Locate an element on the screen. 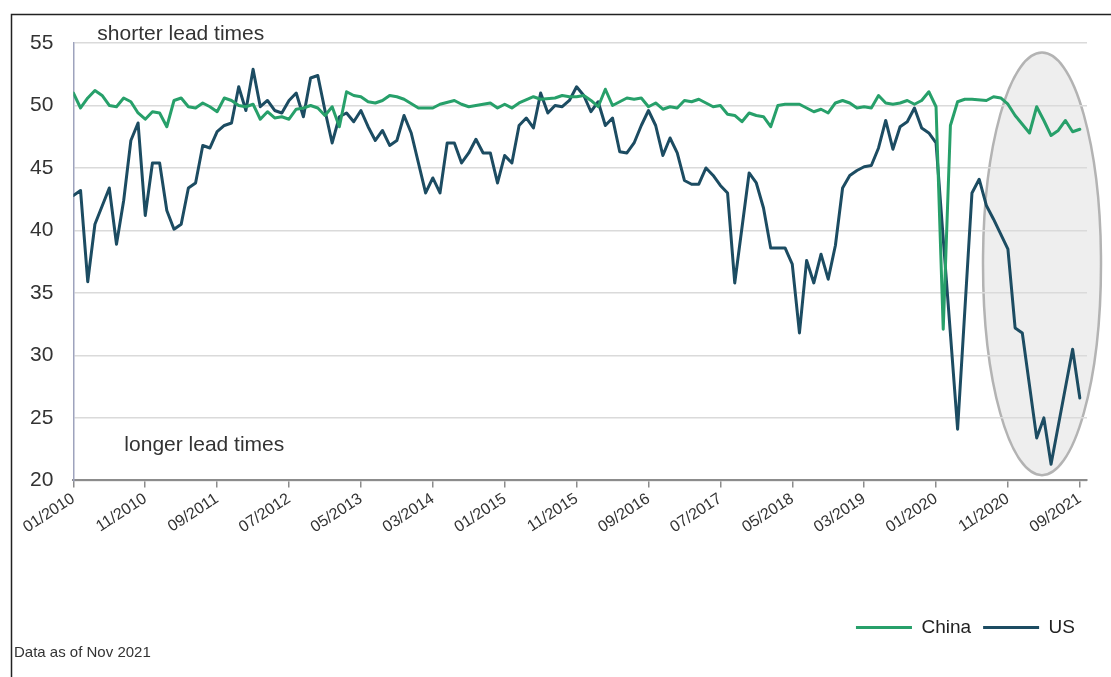 The height and width of the screenshot is (677, 1111). y-tick-label: 35 is located at coordinates (42, 291).